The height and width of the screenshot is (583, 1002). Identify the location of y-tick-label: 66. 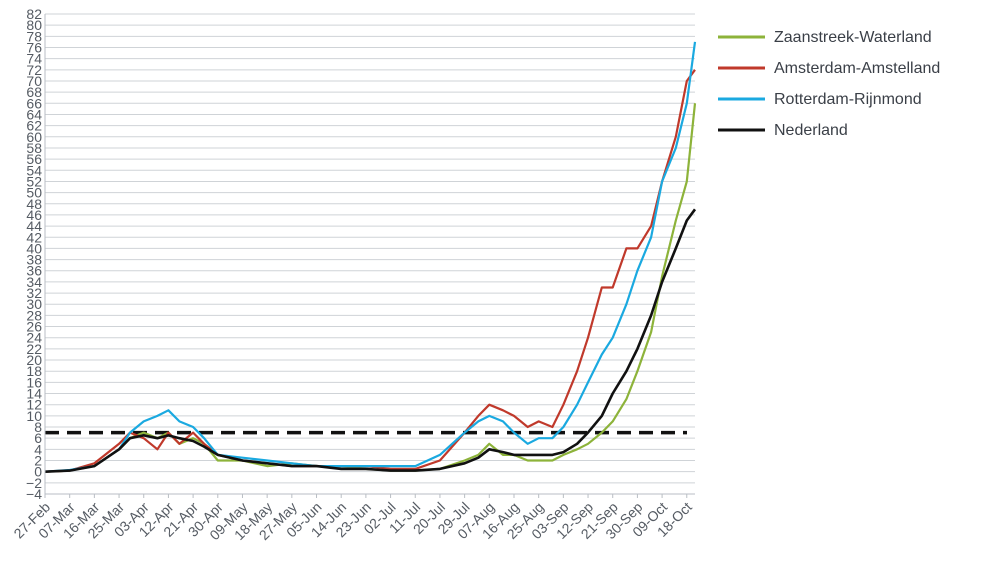
(34, 103).